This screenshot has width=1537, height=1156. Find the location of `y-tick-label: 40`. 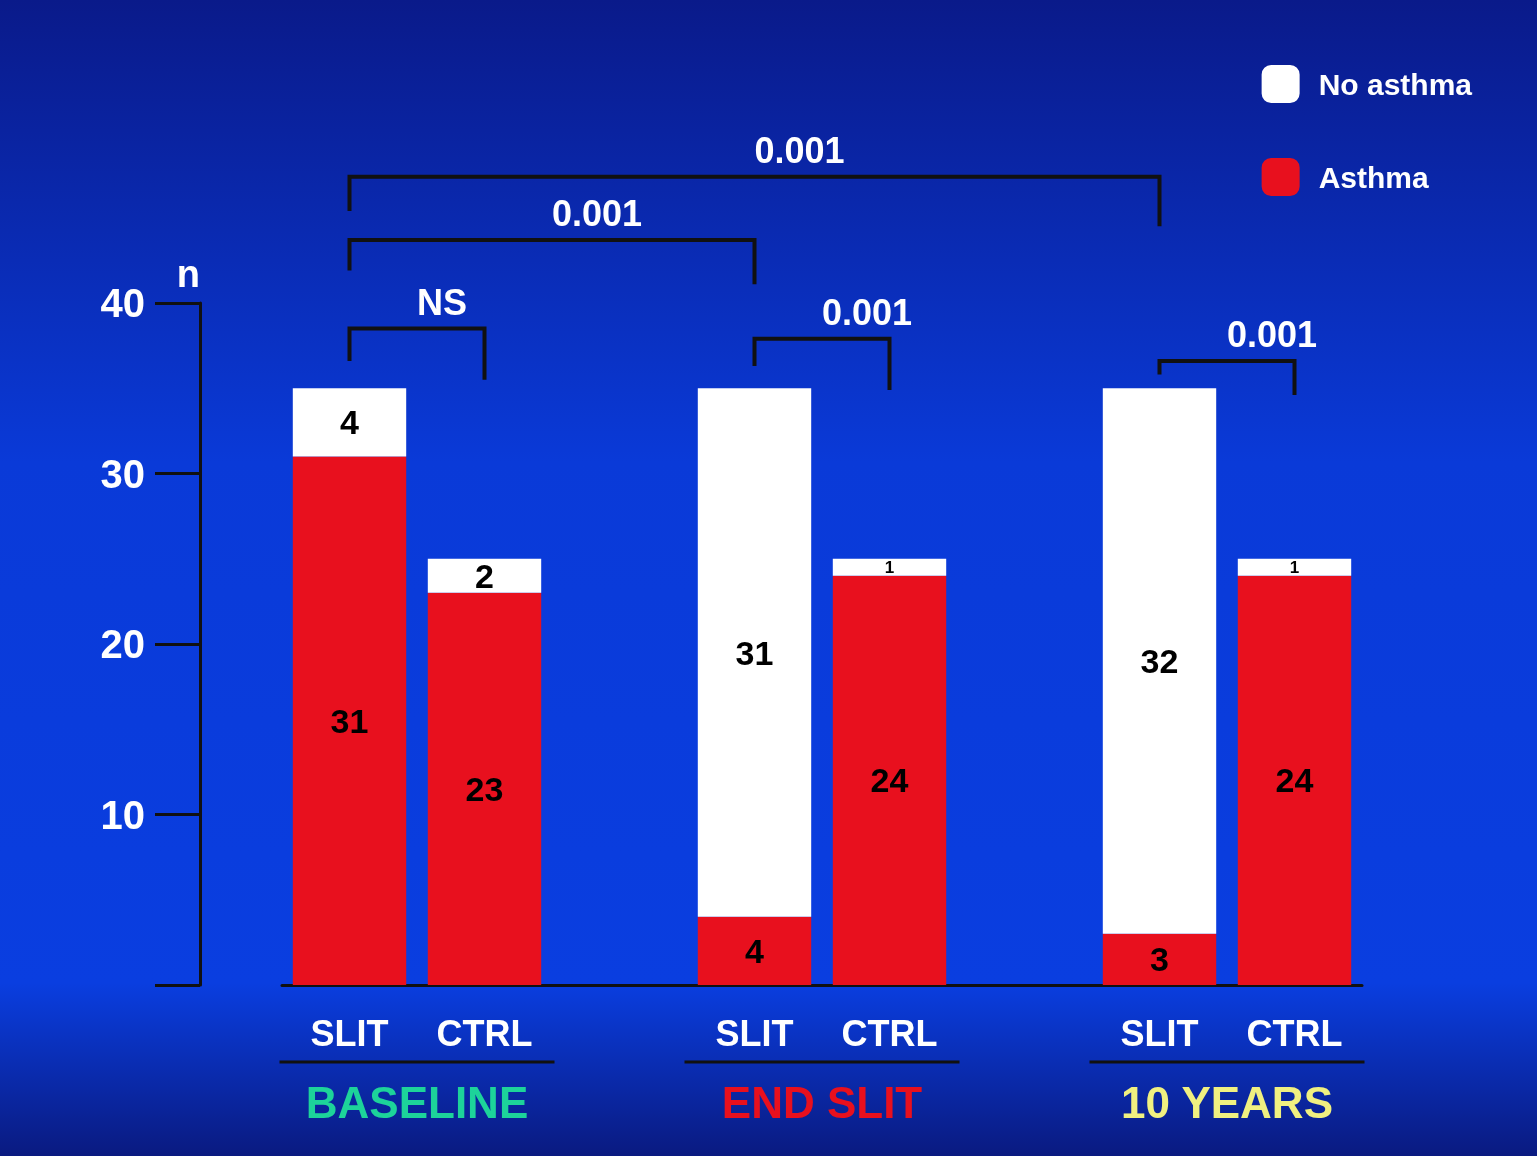

y-tick-label: 40 is located at coordinates (122, 303).